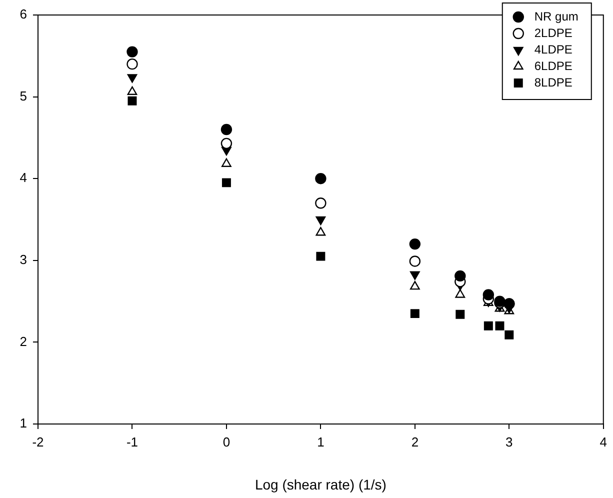 This screenshot has height=498, width=613. I want to click on y-tick-label: 4, so click(23, 178).